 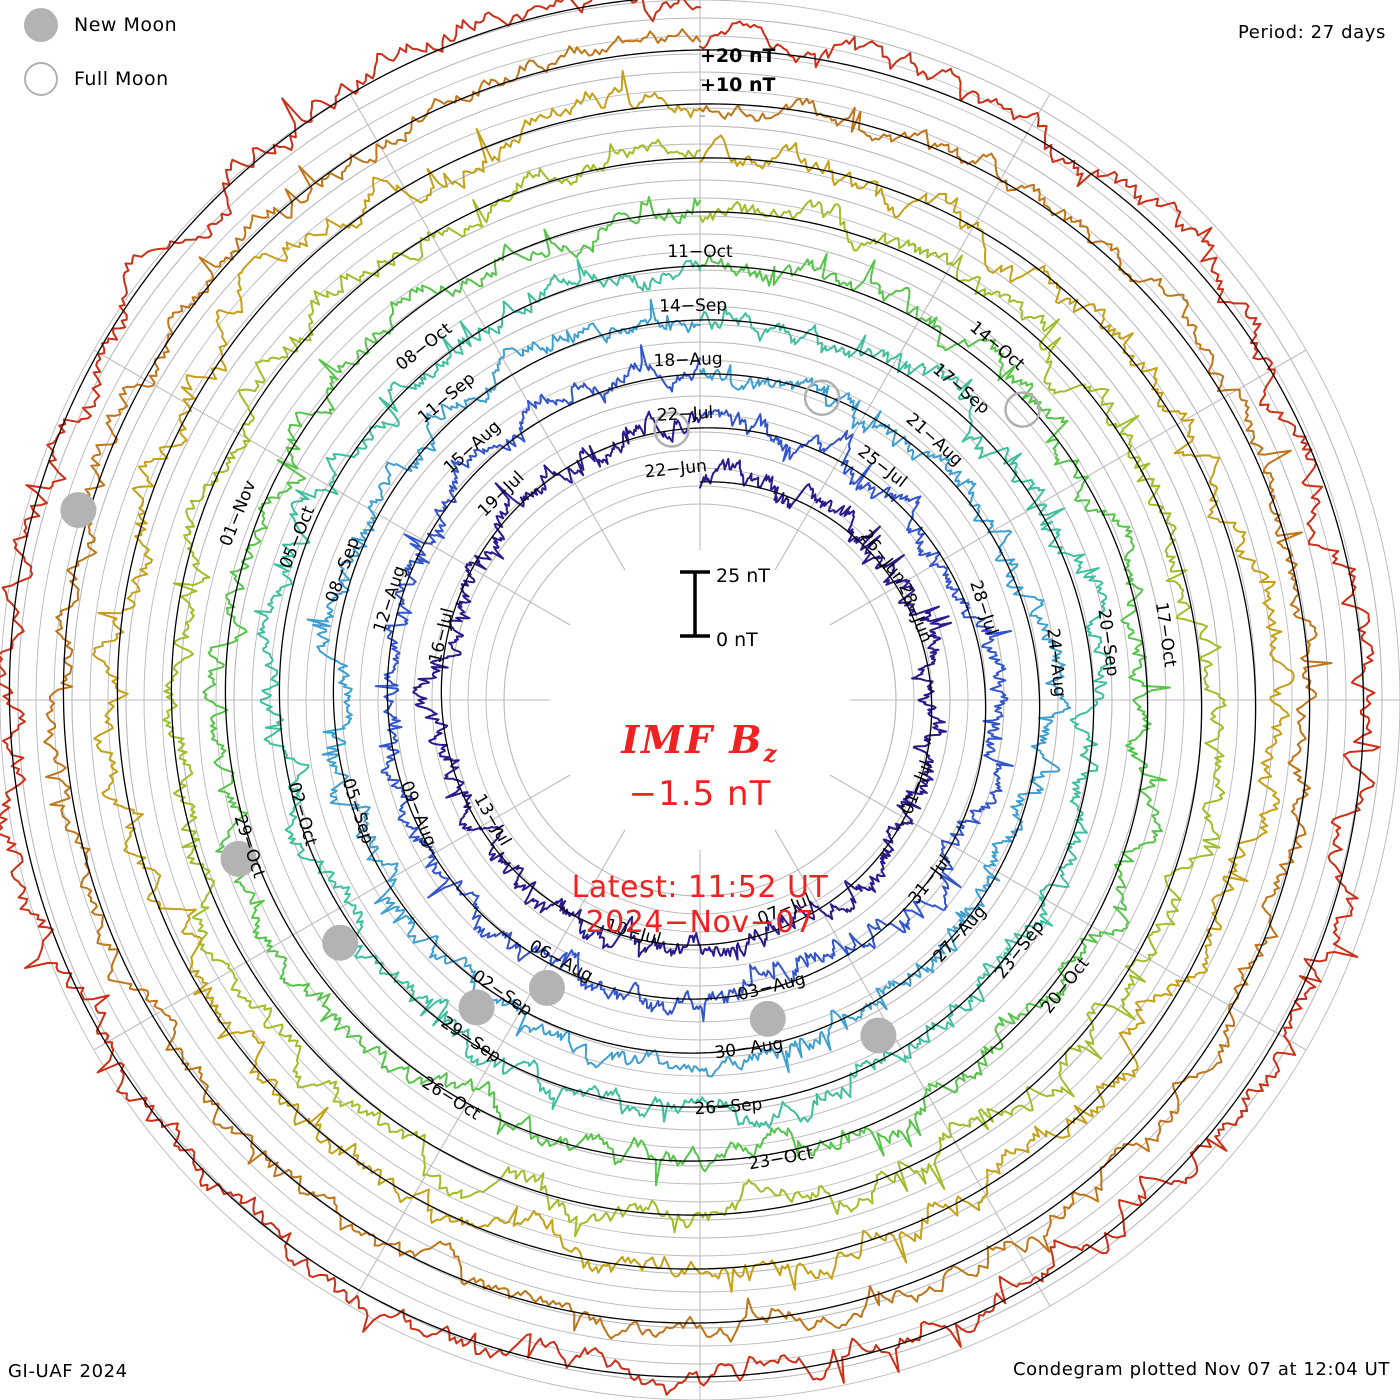 I want to click on arc-date-label: 26−Sep, so click(x=728, y=1107).